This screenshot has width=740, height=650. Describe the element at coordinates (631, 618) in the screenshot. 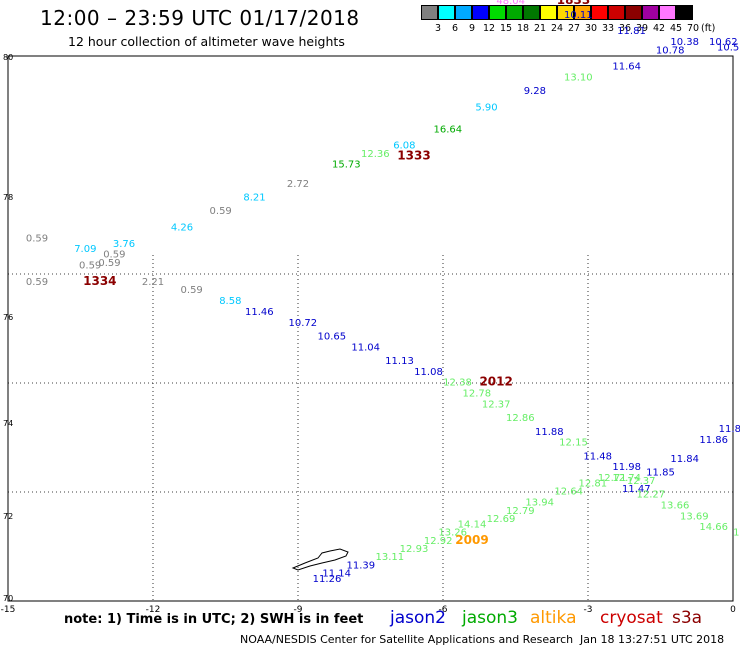

I see `legend-cryosat: cryosat` at that location.